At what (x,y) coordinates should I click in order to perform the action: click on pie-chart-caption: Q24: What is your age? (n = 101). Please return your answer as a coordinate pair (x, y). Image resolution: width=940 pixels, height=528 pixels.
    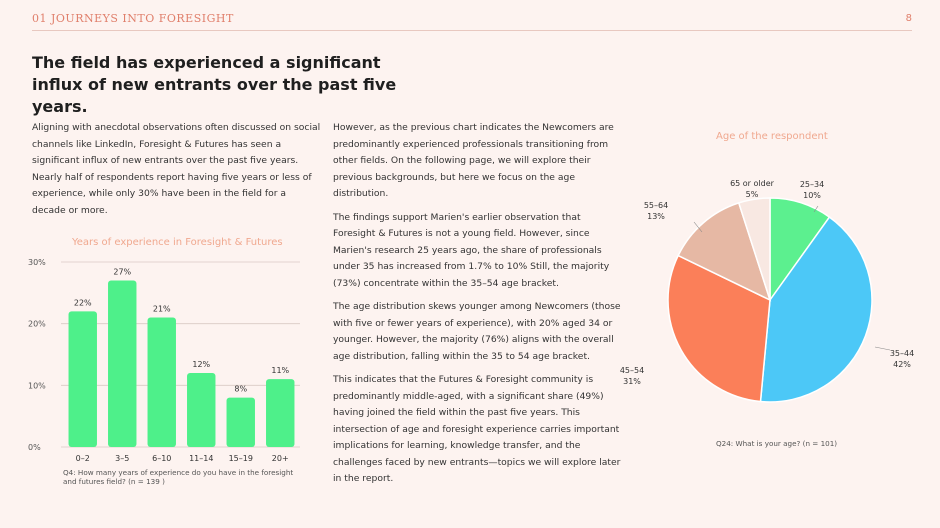
    Looking at the image, I should click on (777, 443).